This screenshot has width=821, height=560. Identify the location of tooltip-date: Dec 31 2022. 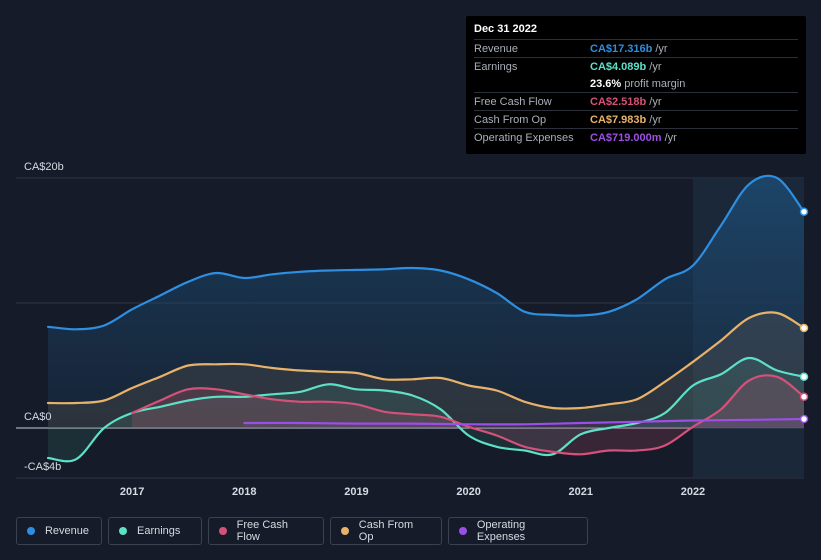
(505, 29).